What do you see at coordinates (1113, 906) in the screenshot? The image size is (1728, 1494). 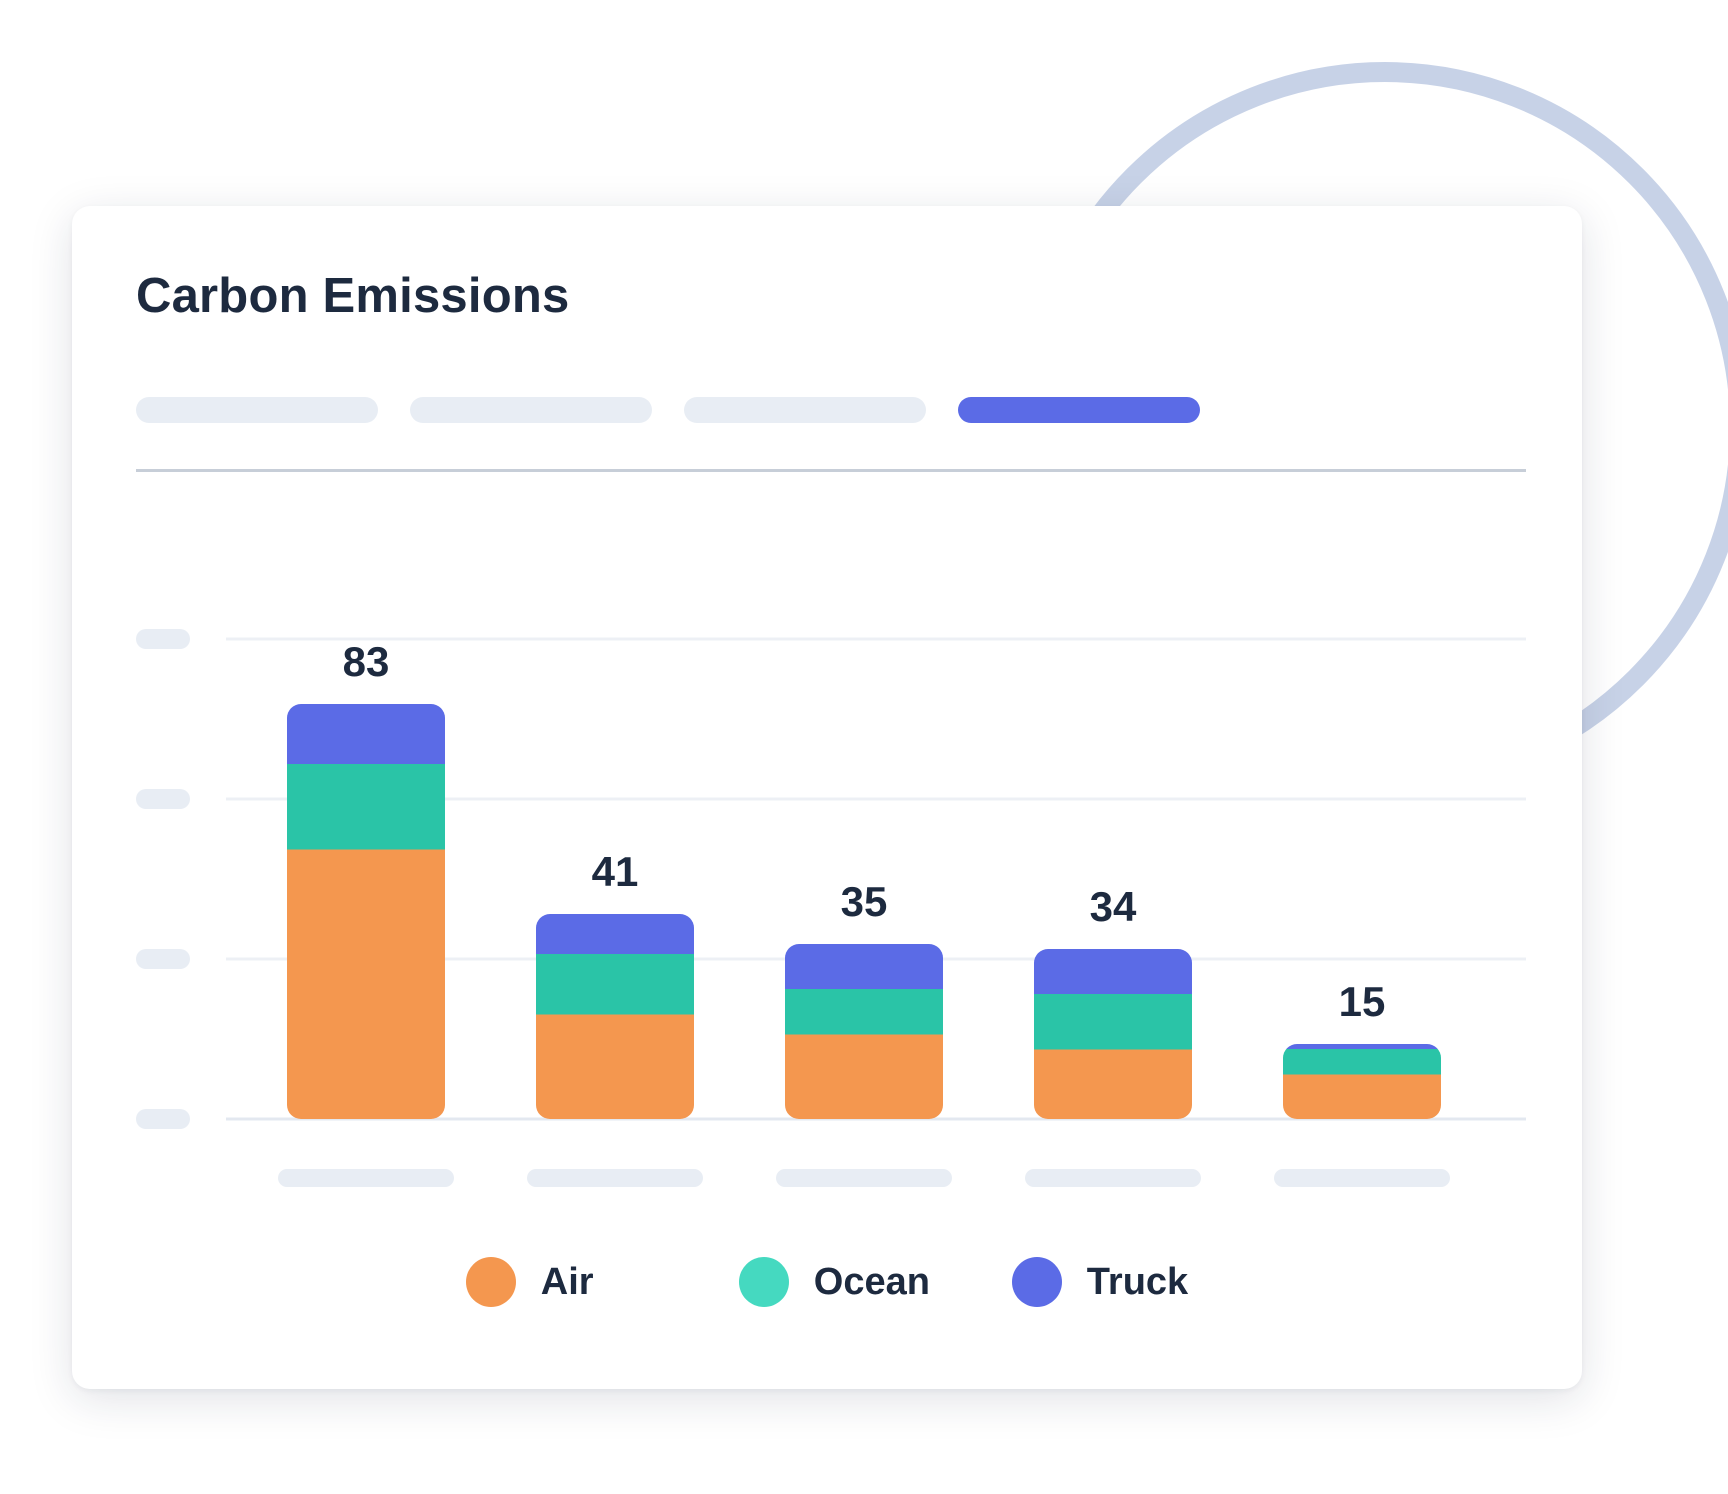 I see `bar-total-label: 34` at bounding box center [1113, 906].